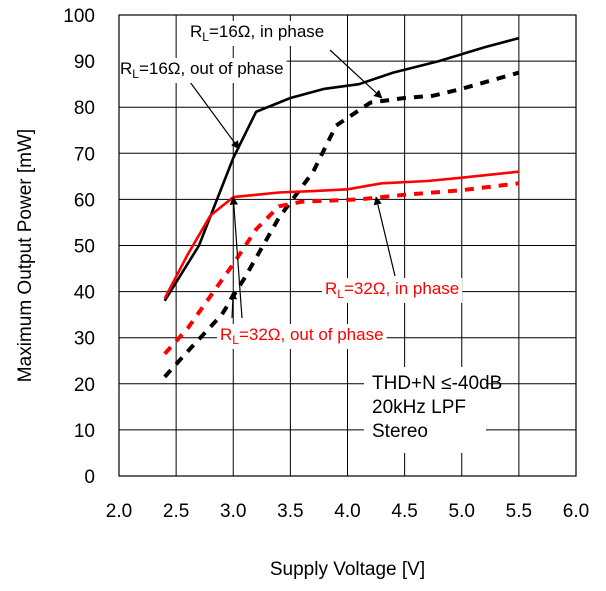 This screenshot has width=606, height=591. I want to click on x-tick-labels: 2.0 2.5 3.0 3.5 4.0 4.5 5.0 5.5 6.0, so click(347, 511).